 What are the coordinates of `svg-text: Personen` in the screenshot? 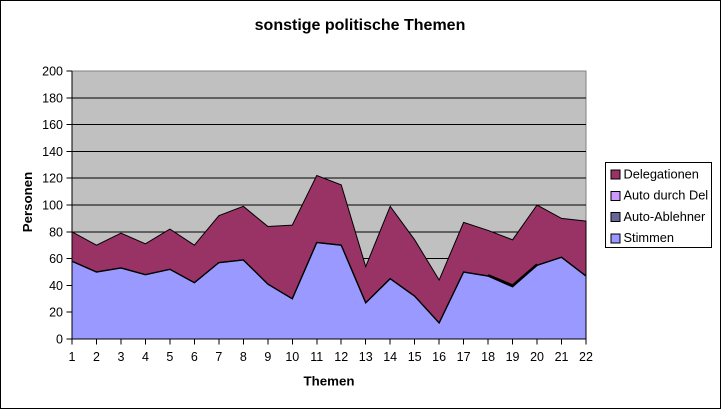 It's located at (27, 202).